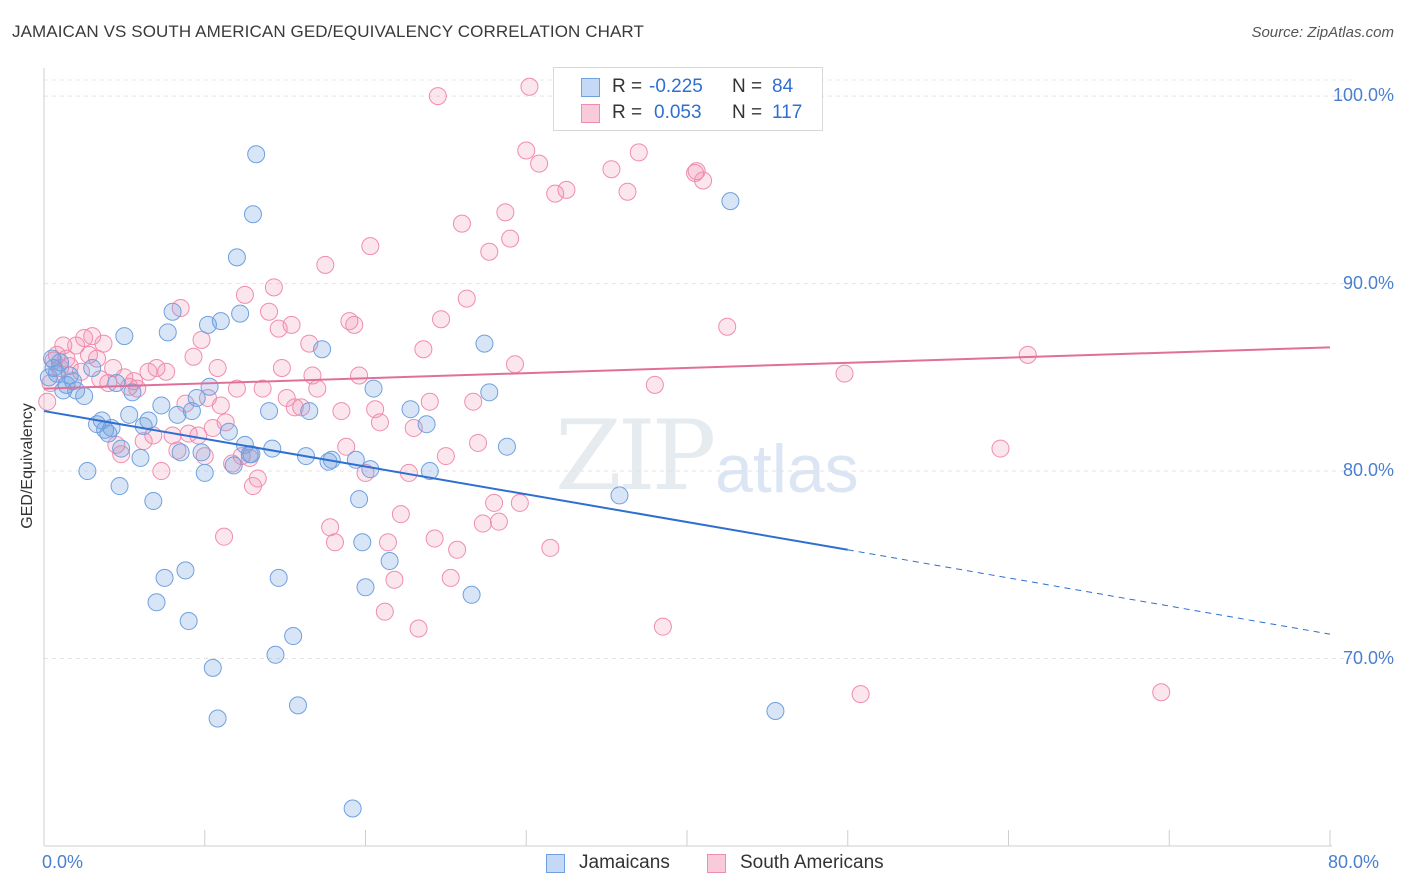  What do you see at coordinates (635, 456) in the screenshot?
I see `watermark-zip: ZIP` at bounding box center [635, 456].